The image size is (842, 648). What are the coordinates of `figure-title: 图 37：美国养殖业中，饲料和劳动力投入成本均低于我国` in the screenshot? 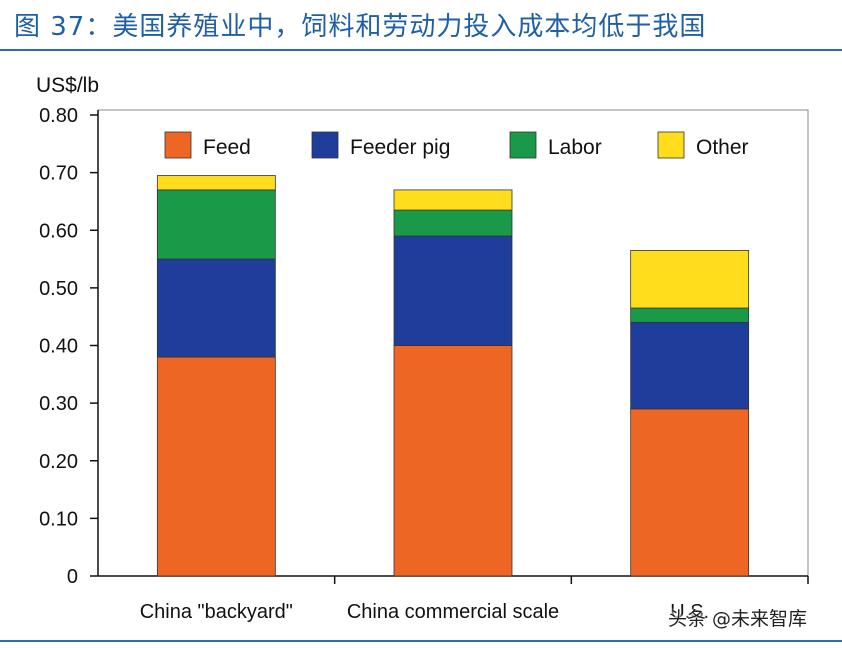 It's located at (360, 27).